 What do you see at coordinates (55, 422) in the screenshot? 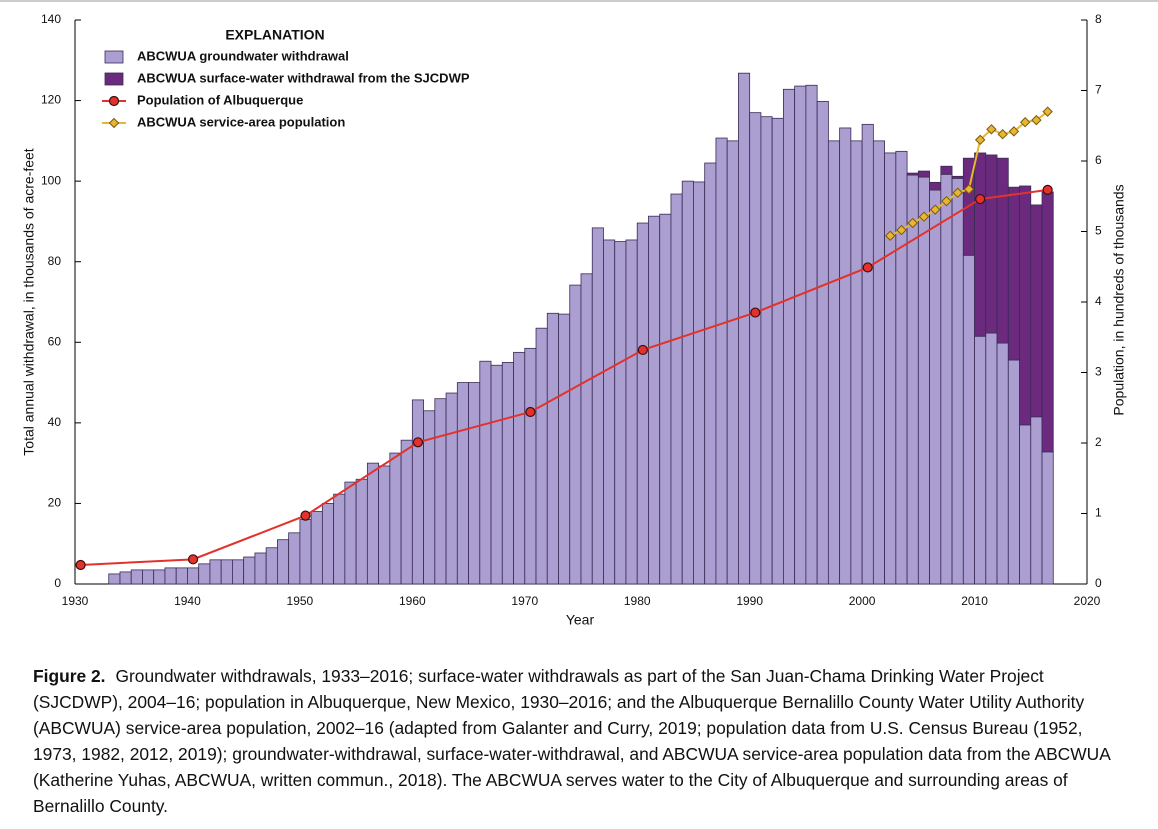
I see `y-tick-label: 40` at bounding box center [55, 422].